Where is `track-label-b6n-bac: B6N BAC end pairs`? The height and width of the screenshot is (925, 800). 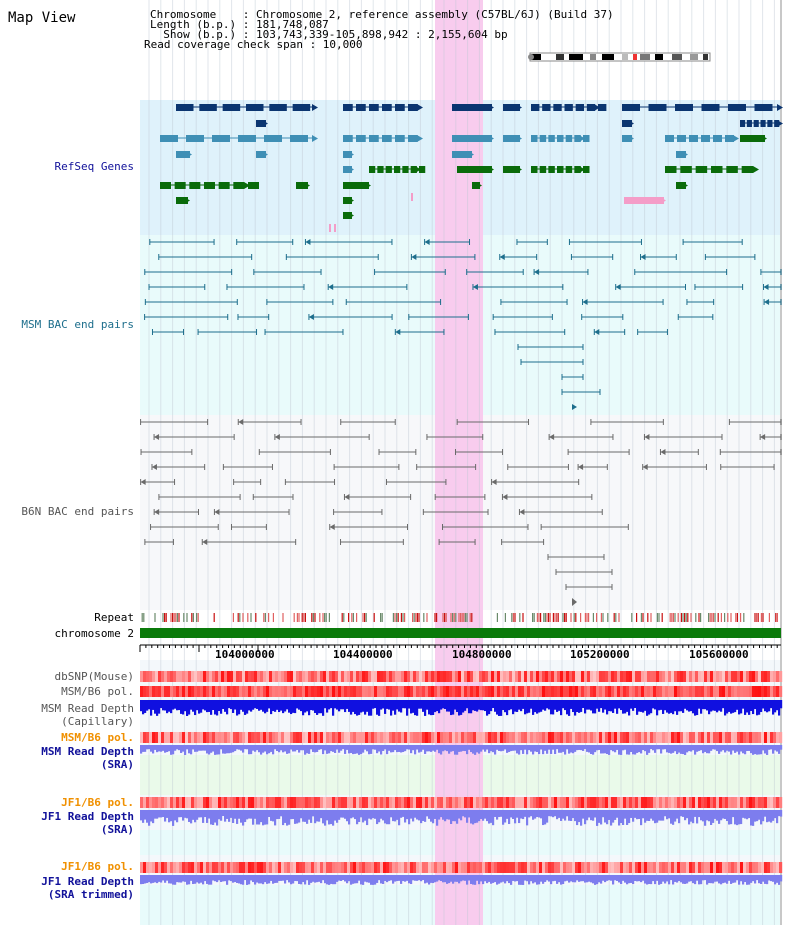 track-label-b6n-bac: B6N BAC end pairs is located at coordinates (77, 511).